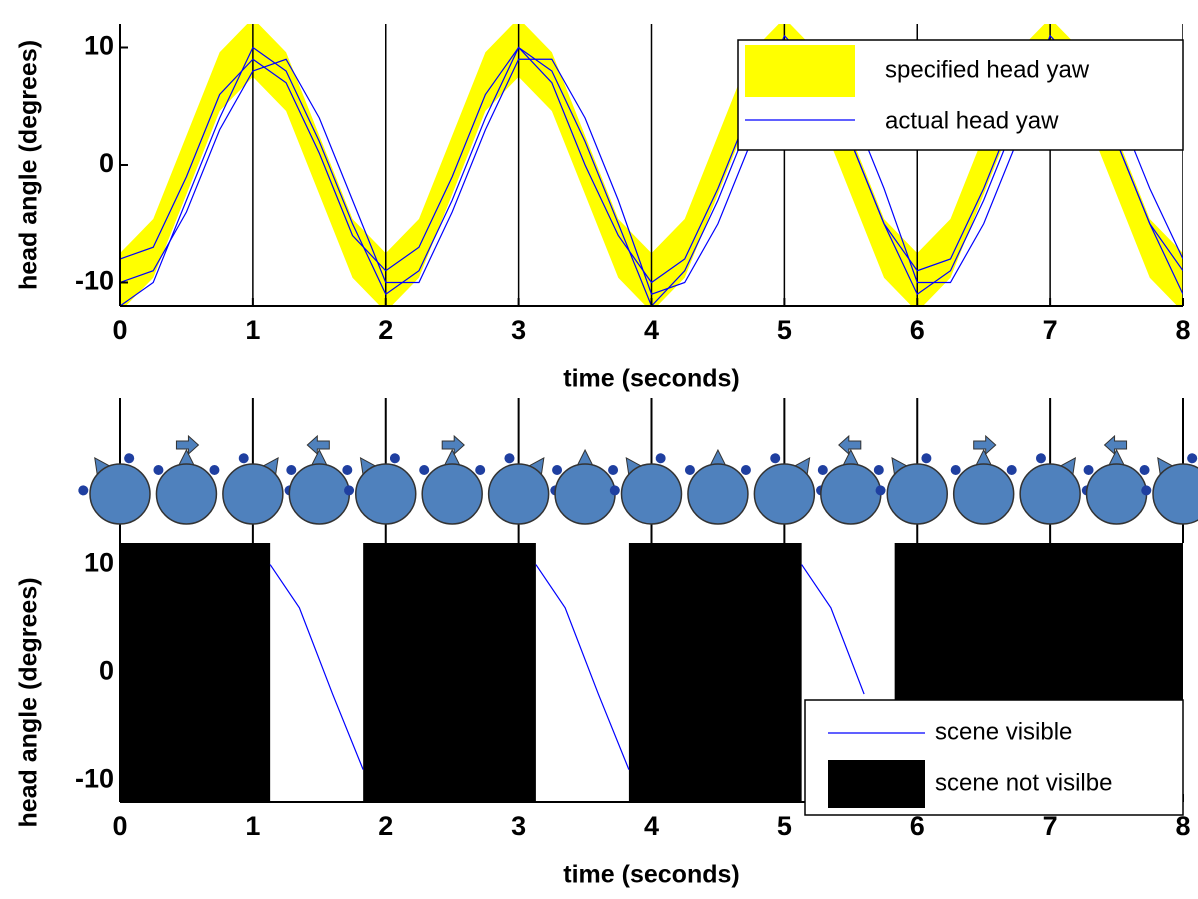 The image size is (1198, 899). Describe the element at coordinates (1023, 782) in the screenshot. I see `legend-label: scene not visilbe` at that location.